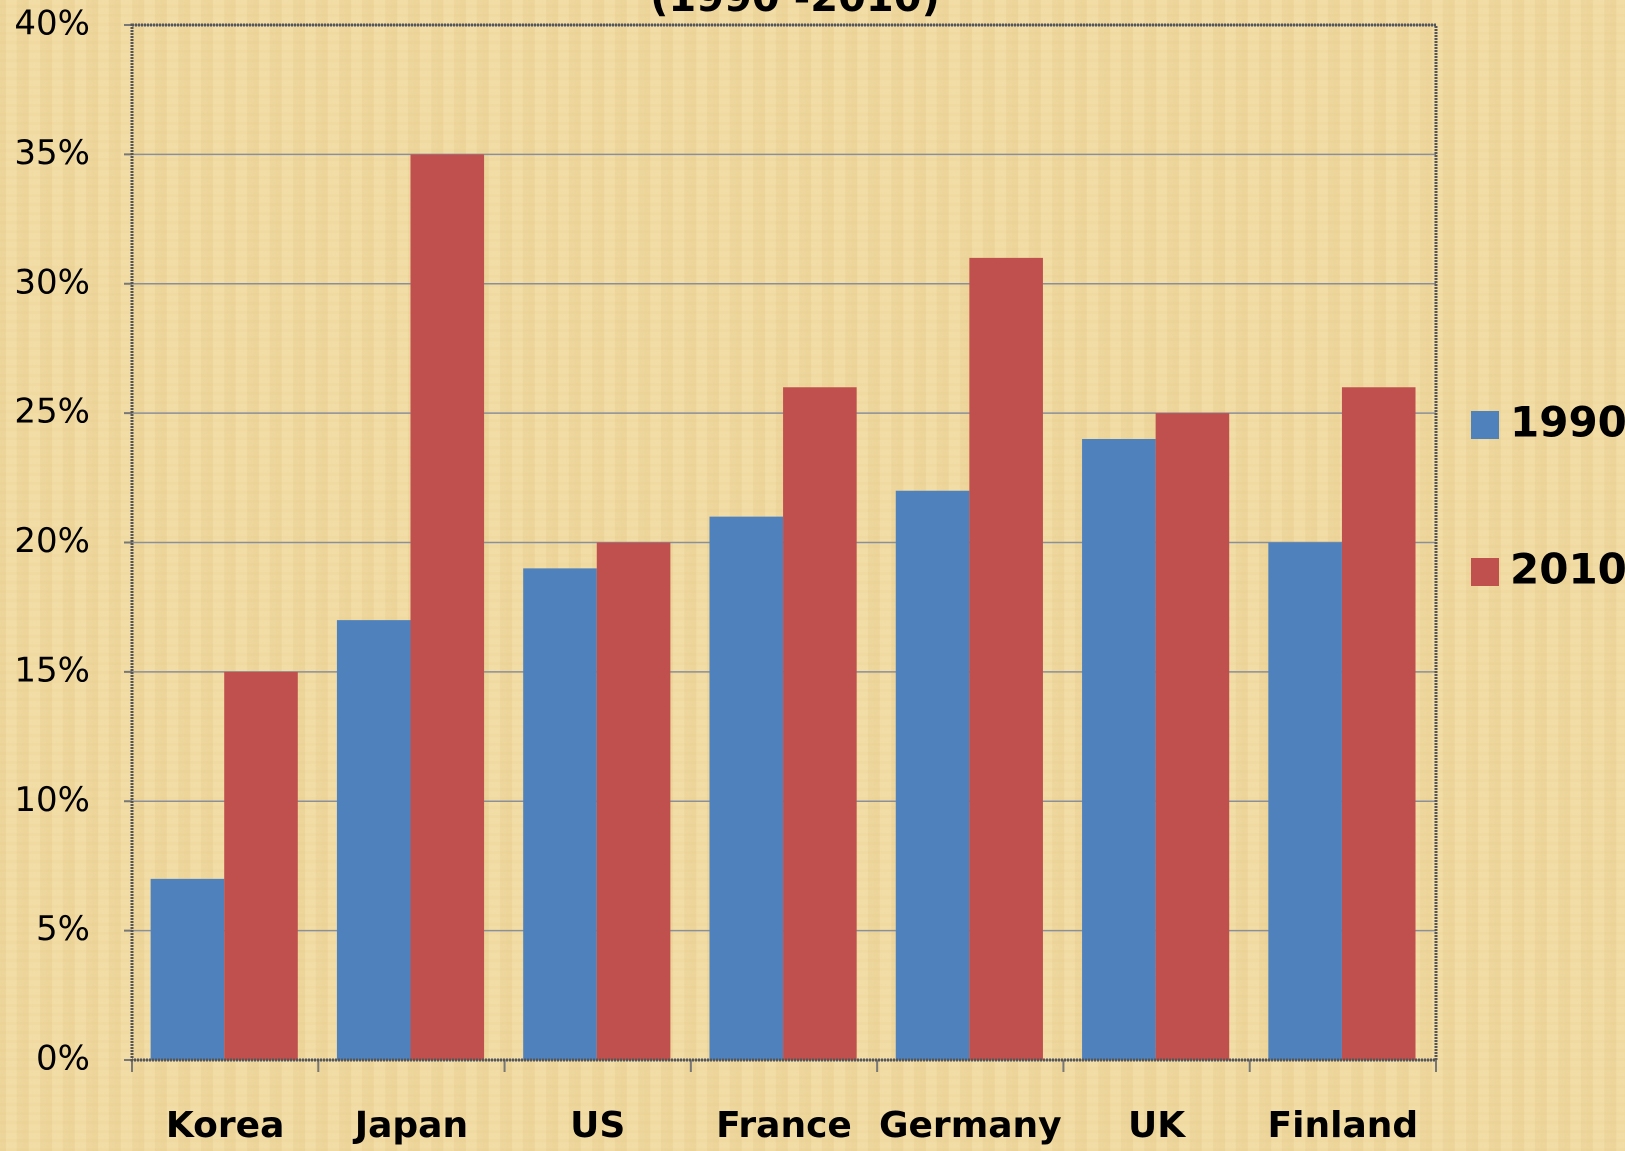 Image resolution: width=1625 pixels, height=1151 pixels. What do you see at coordinates (63, 1059) in the screenshot?
I see `y-tick-label: 0%` at bounding box center [63, 1059].